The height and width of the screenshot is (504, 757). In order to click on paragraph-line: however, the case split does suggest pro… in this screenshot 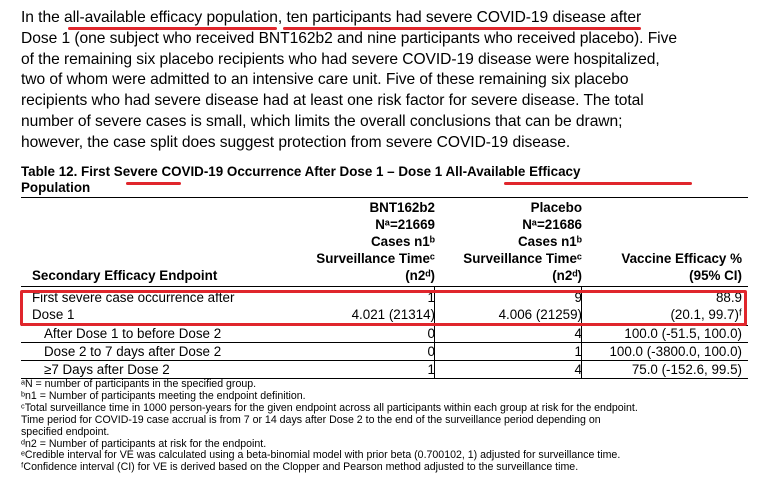, I will do `click(296, 142)`.